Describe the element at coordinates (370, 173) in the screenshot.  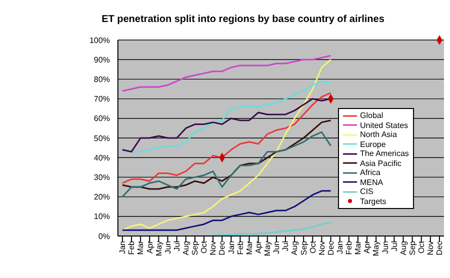
I see `legend-label: Africa` at that location.